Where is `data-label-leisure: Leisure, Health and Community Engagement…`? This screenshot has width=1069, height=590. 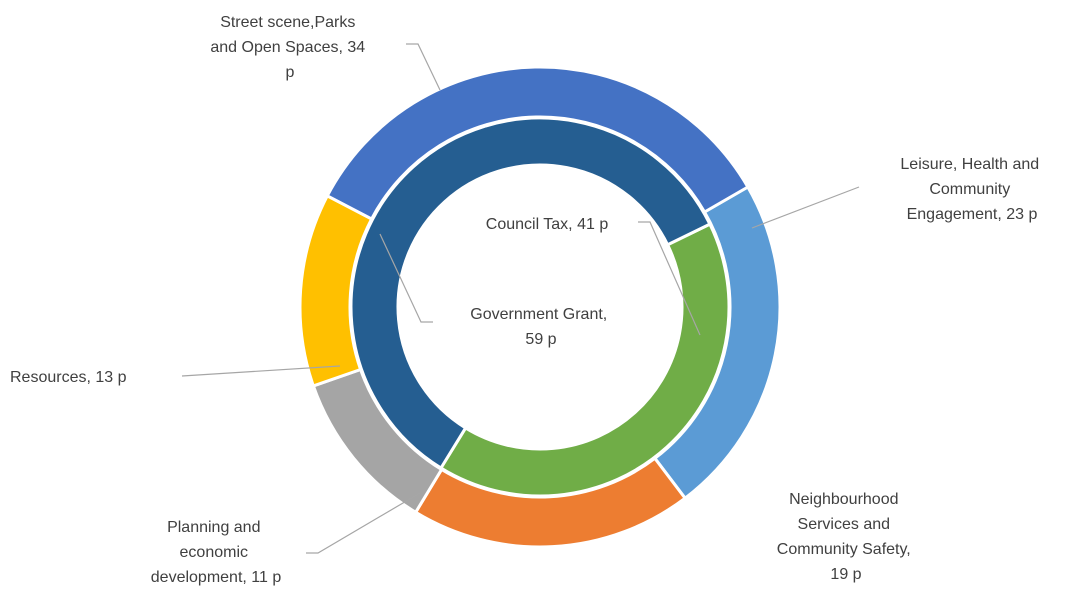
data-label-leisure: Leisure, Health and Community Engagement… is located at coordinates (971, 189).